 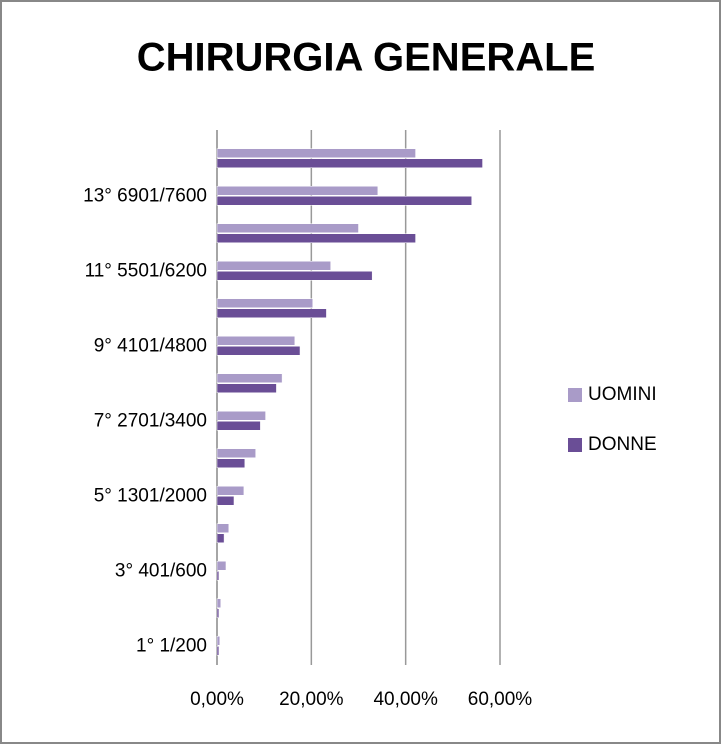 I want to click on legend-label: DONNE, so click(x=622, y=444).